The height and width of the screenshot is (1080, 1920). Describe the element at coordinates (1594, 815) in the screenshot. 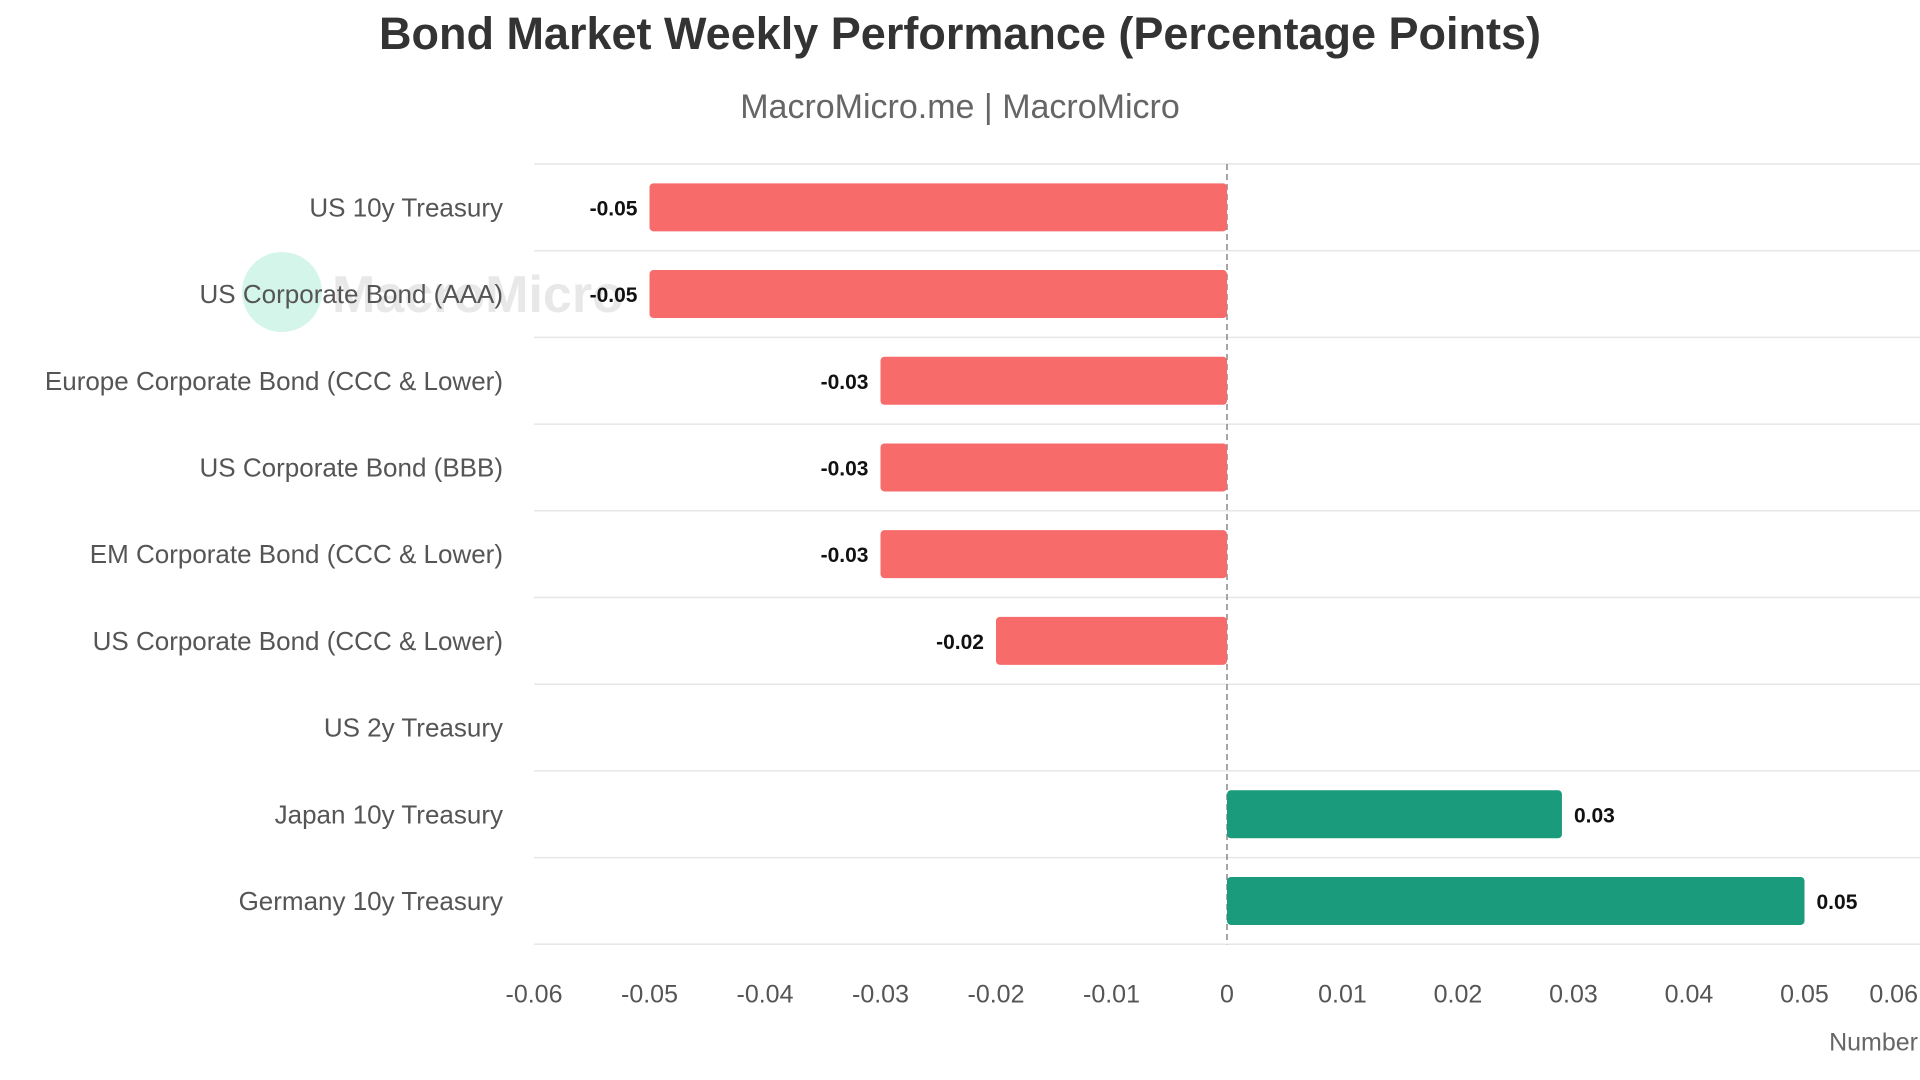

I see `data-label: 0.03` at that location.